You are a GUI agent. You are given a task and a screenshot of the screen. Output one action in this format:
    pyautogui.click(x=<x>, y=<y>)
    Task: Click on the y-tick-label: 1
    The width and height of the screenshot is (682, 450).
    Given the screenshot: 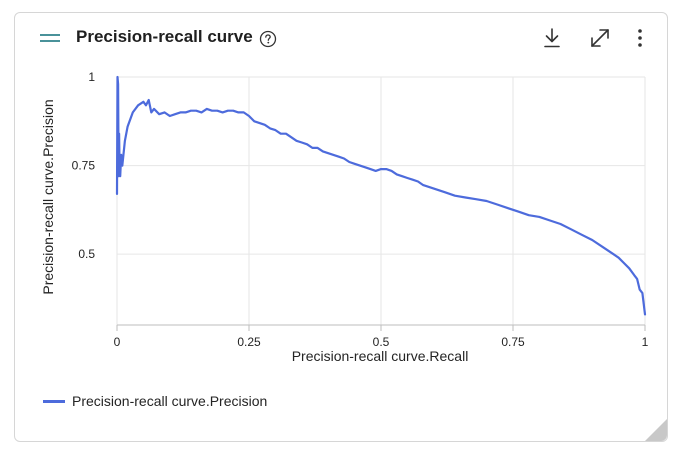 What is the action you would take?
    pyautogui.click(x=91, y=77)
    